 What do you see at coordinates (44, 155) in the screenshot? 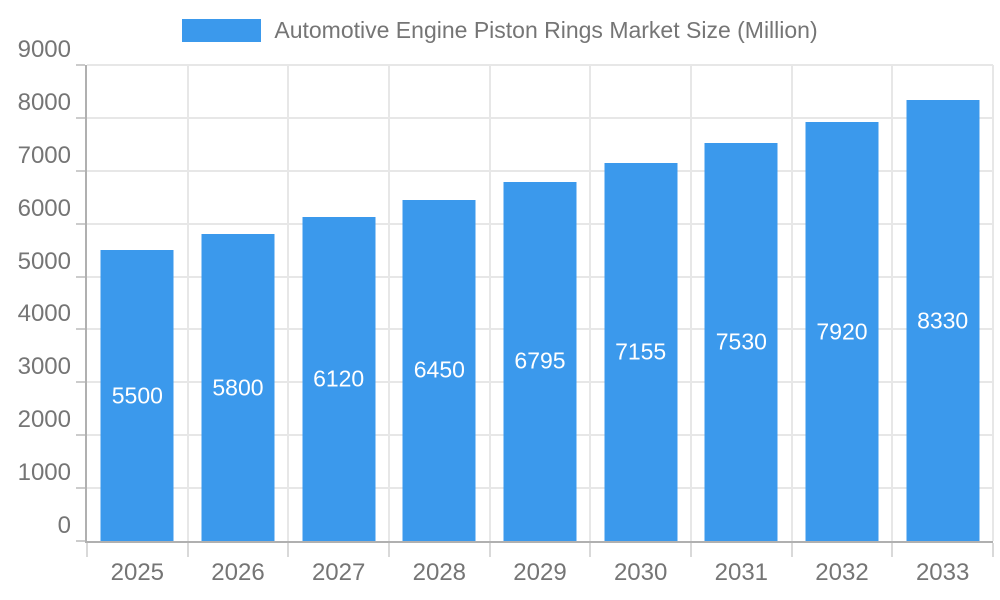
I see `y-axis-label: 7000` at bounding box center [44, 155].